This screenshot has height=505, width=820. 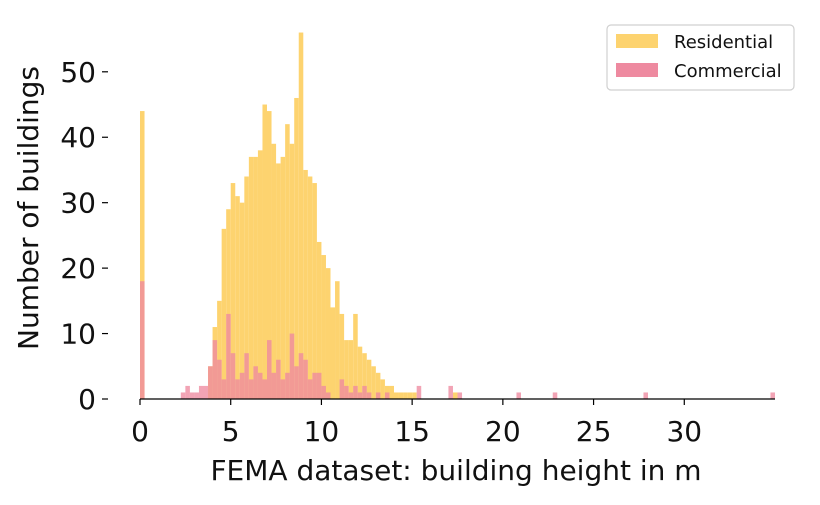 I want to click on y-tick-label: 30, so click(x=78, y=203).